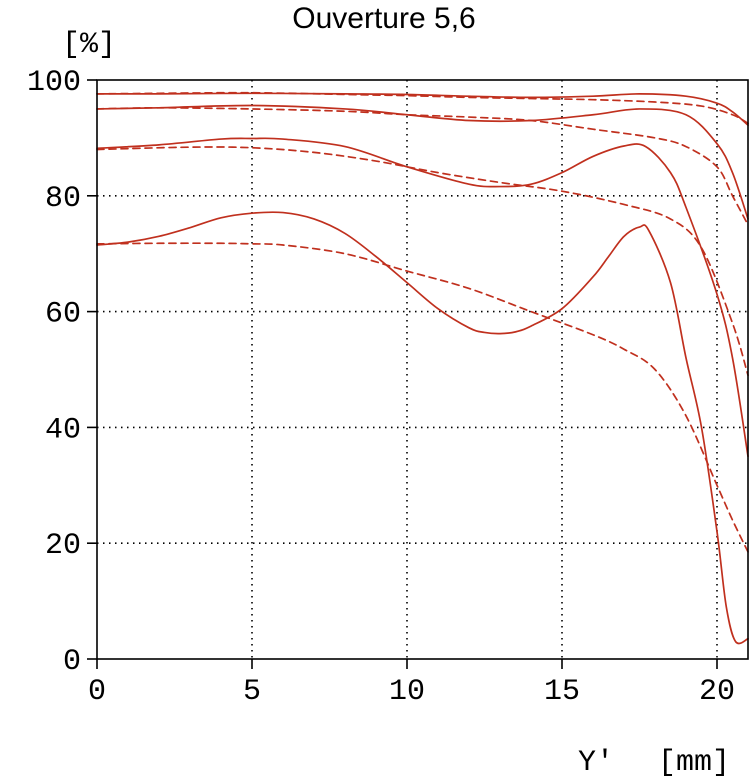  Describe the element at coordinates (54, 83) in the screenshot. I see `y-tick-label-100: 100` at that location.